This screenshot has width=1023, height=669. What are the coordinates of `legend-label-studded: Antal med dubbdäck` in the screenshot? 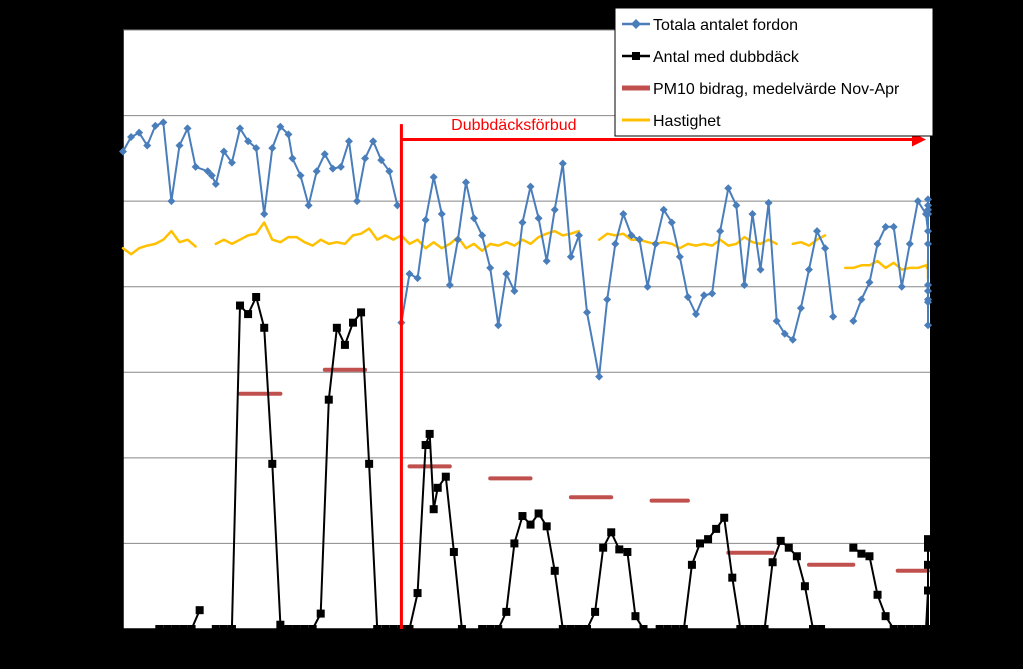 It's located at (726, 57).